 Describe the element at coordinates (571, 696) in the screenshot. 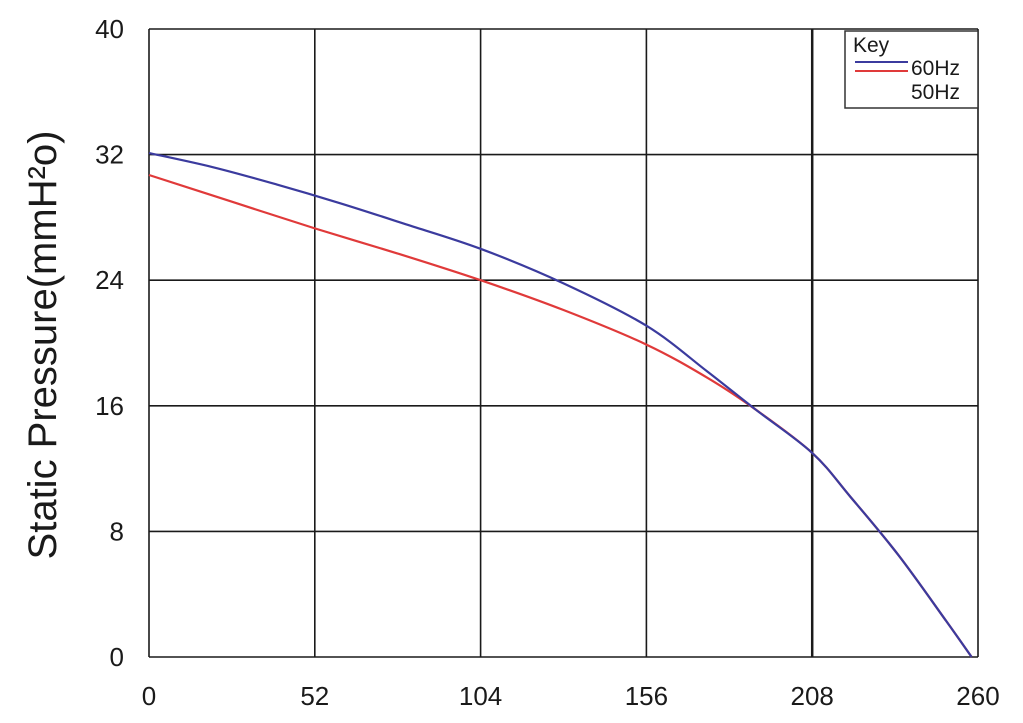

I see `x-tick-labels: 0 52 104 156 208 260` at that location.